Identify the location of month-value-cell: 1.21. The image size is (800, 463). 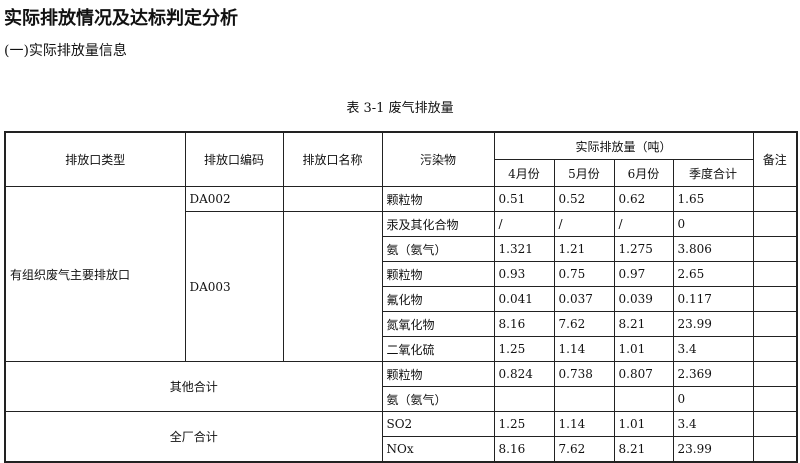
(584, 249).